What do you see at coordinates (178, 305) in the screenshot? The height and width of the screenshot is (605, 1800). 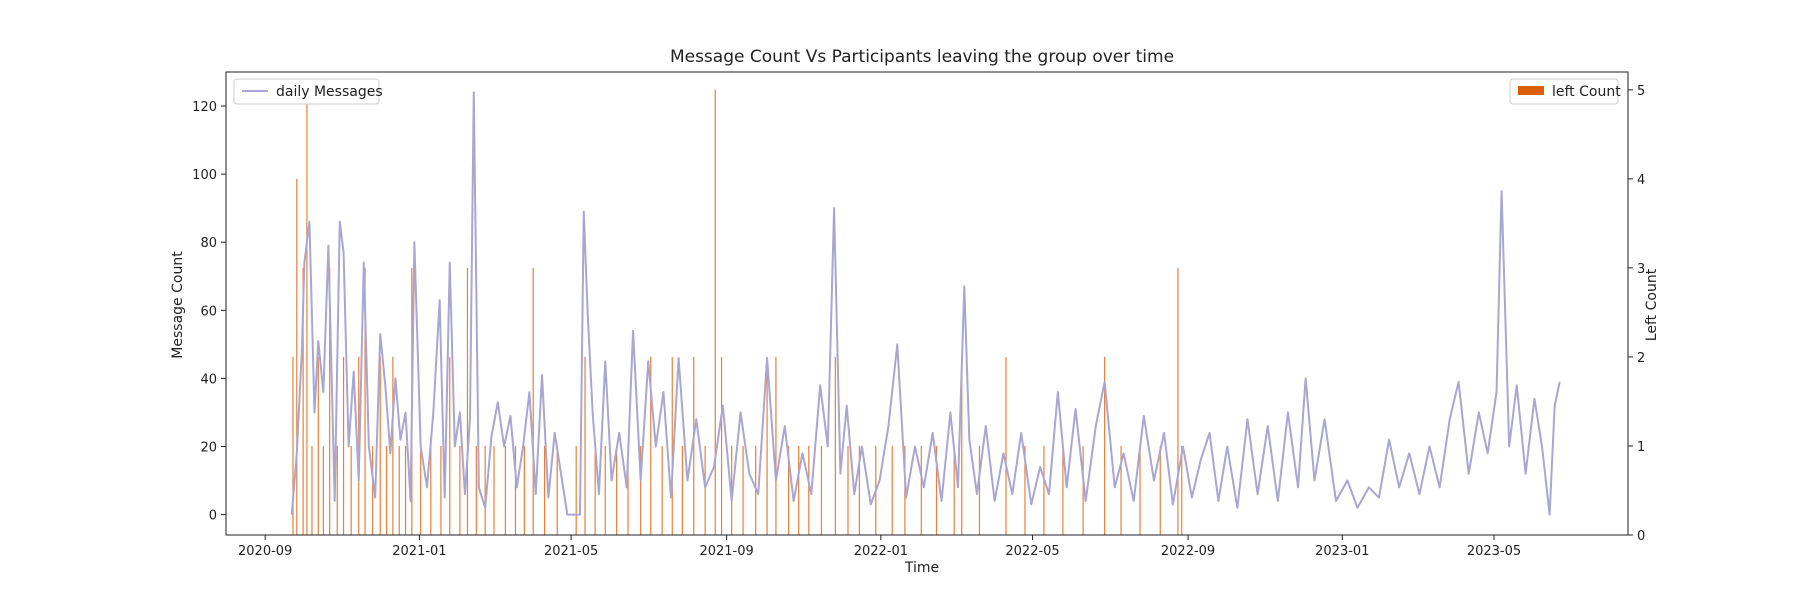 I see `y-axis-label: Message Count` at bounding box center [178, 305].